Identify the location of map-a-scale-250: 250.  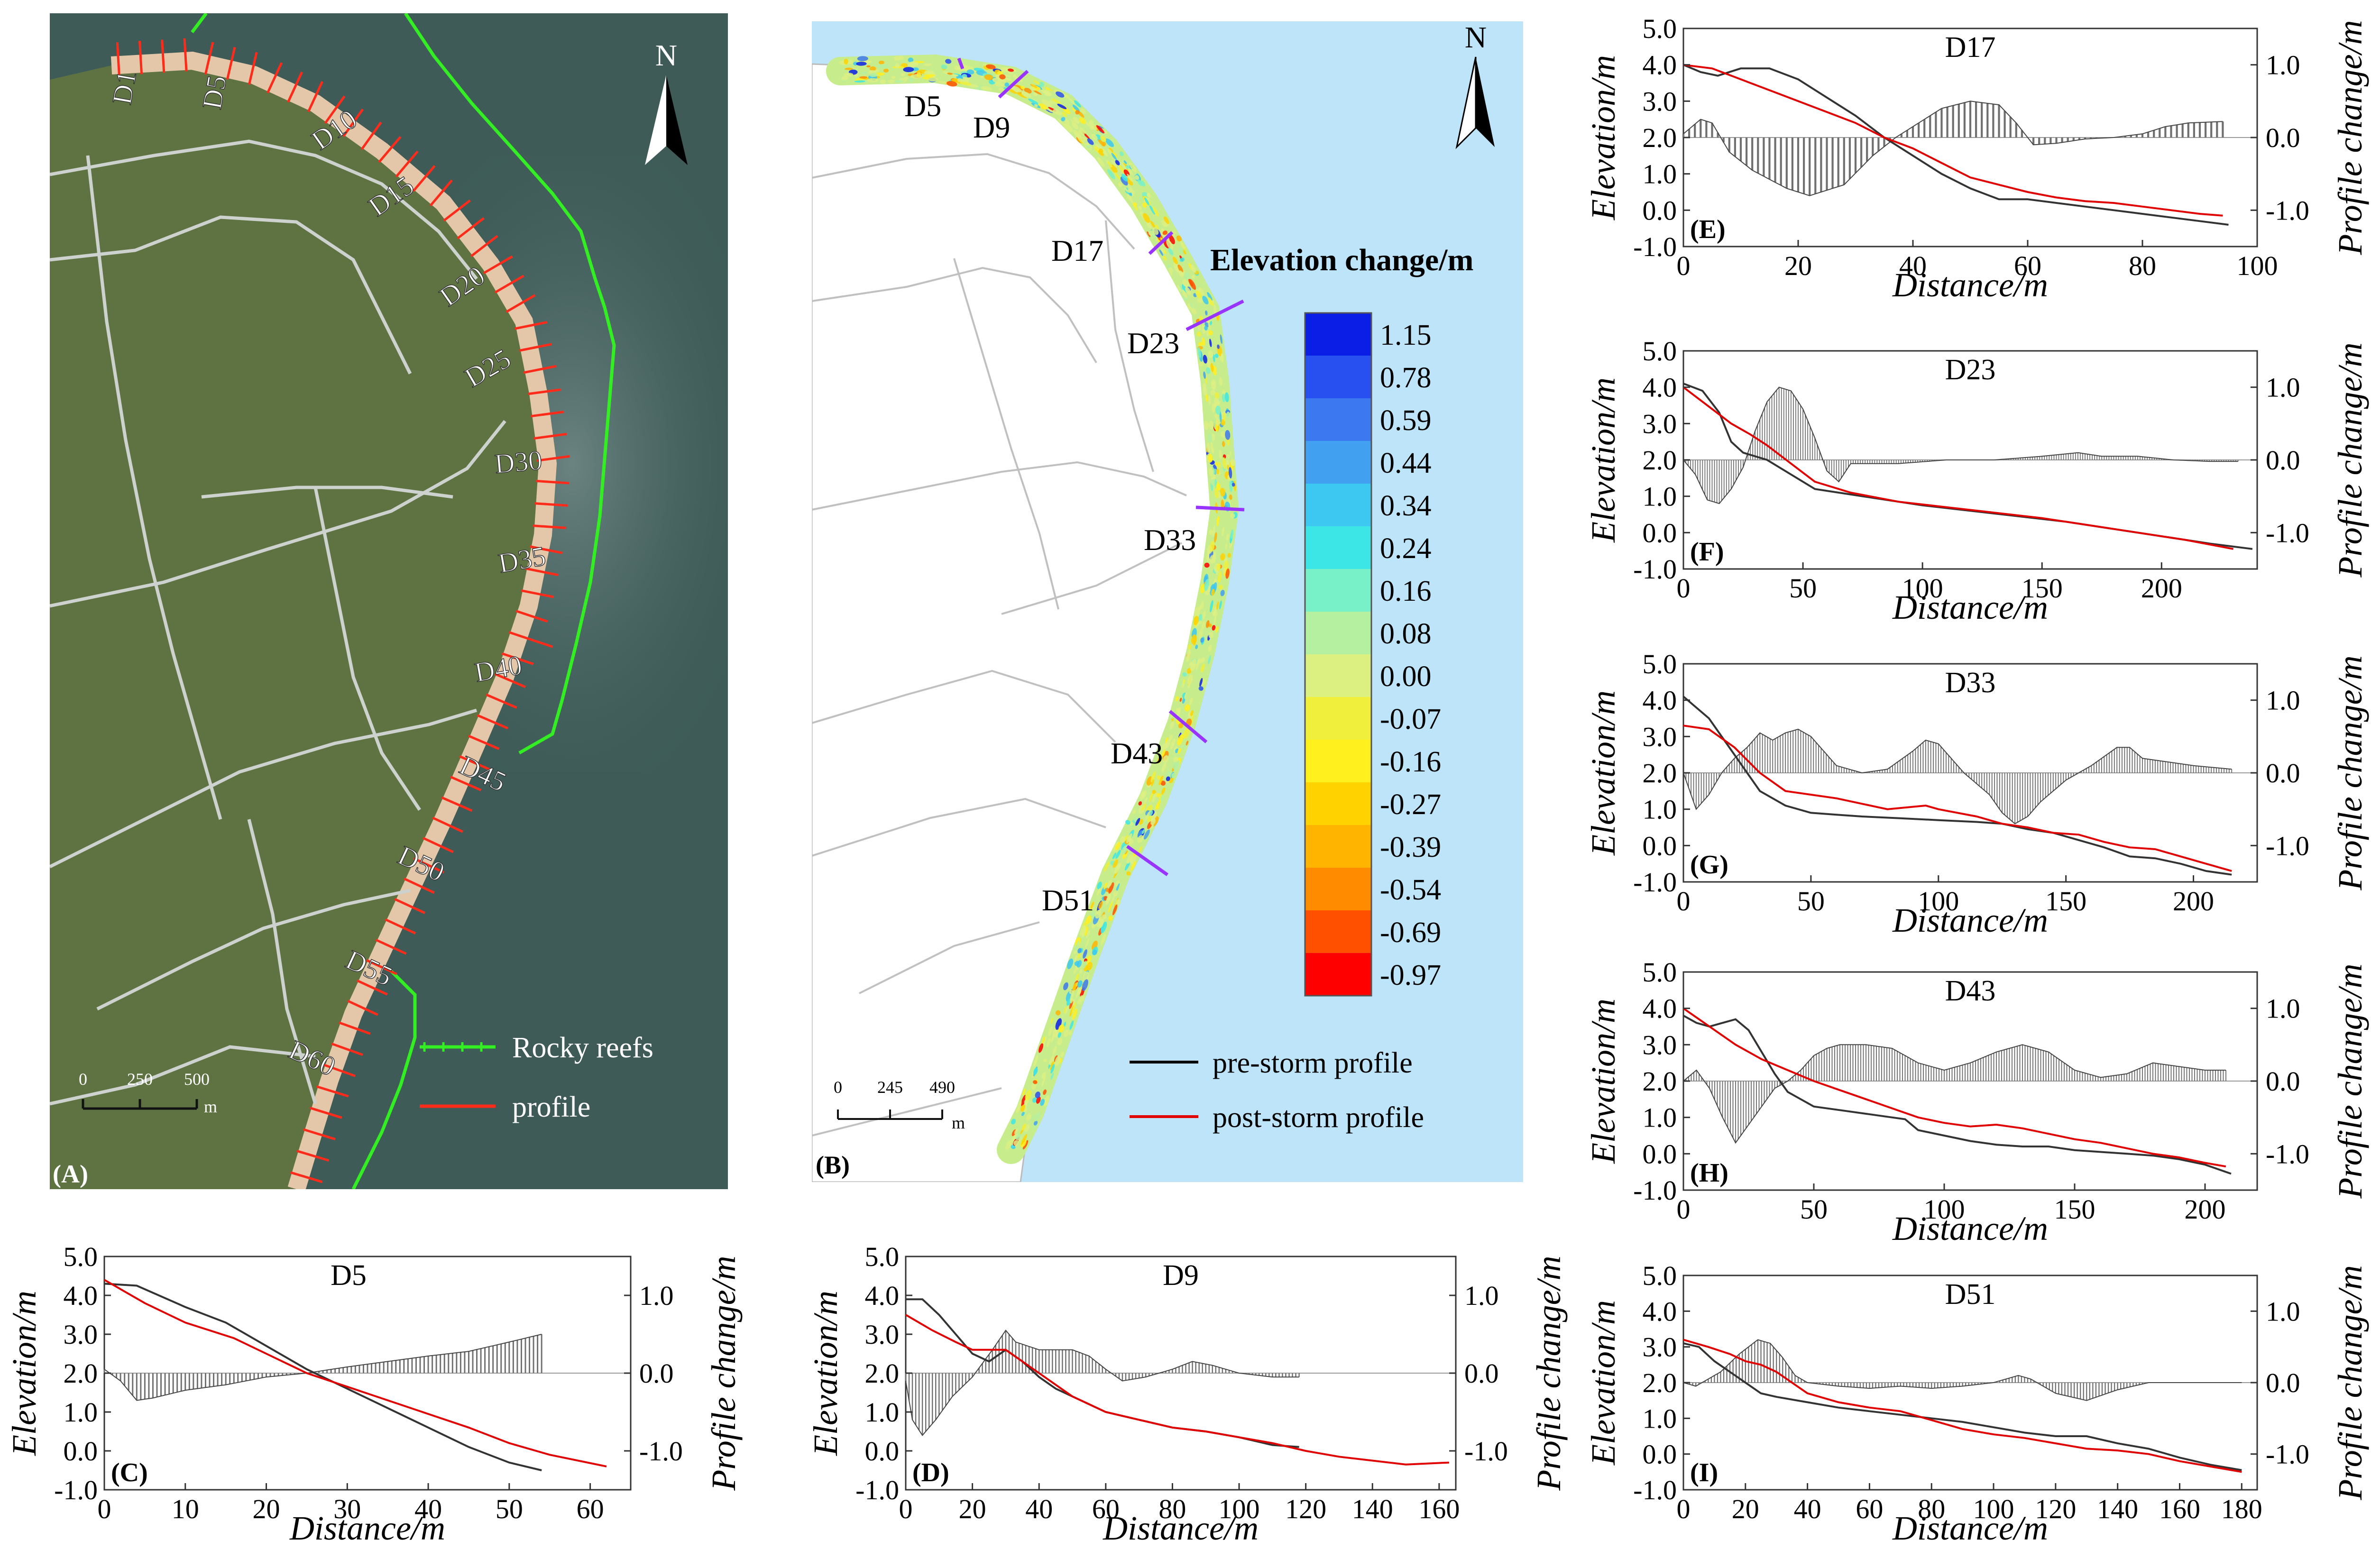
(140, 1079).